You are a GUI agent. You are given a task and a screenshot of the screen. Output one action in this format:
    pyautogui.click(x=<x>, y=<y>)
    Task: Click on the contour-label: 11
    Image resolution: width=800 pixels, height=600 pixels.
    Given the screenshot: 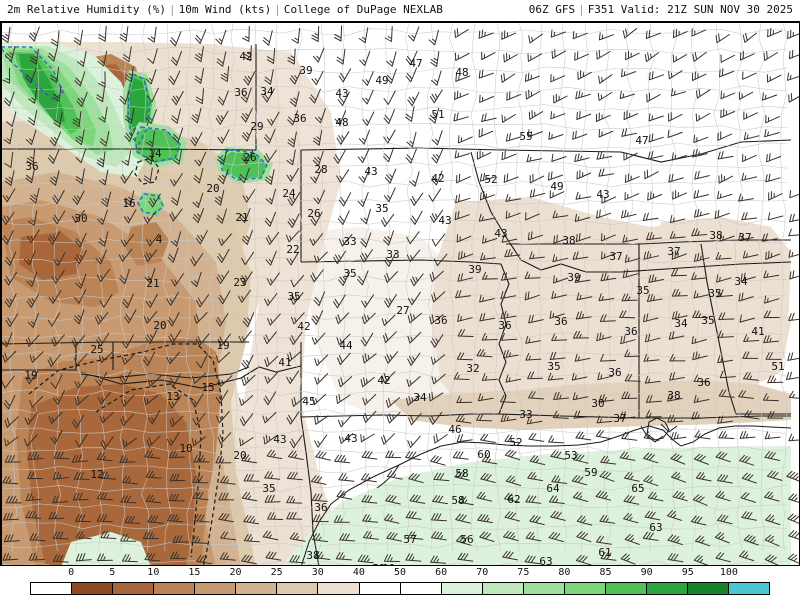 What is the action you would take?
    pyautogui.click(x=388, y=564)
    